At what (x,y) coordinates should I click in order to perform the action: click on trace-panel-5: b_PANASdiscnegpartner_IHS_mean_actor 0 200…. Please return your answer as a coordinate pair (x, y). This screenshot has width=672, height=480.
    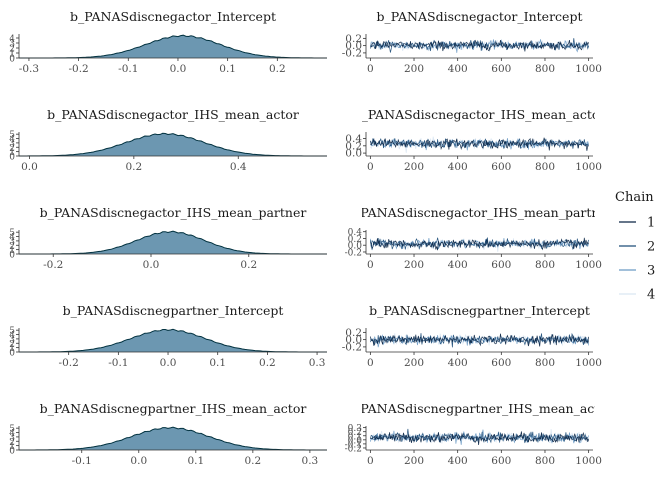
    Looking at the image, I should click on (479, 434).